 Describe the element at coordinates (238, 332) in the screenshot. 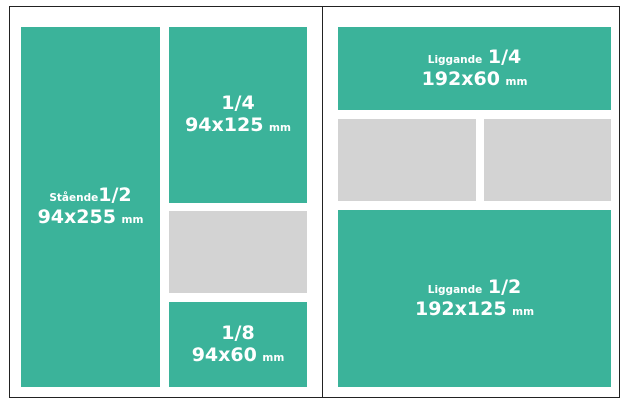

I see `ad-fraction: 1/8` at that location.